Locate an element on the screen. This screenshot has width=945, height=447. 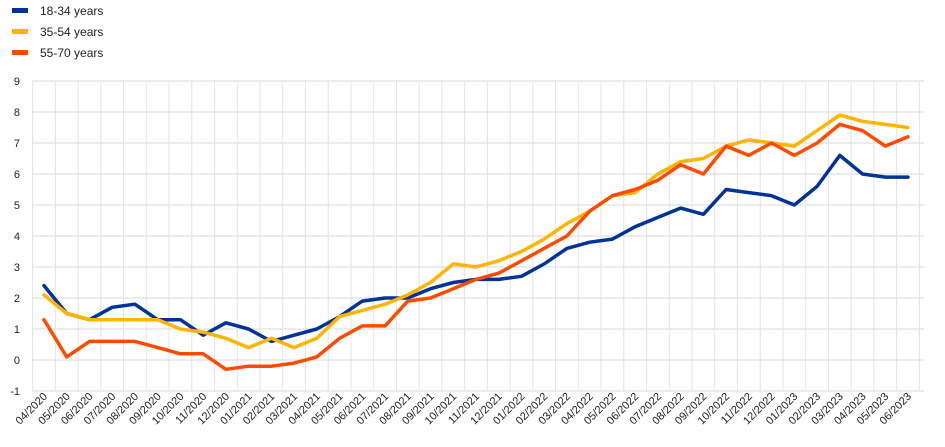
y-tick-label: 7 is located at coordinates (17, 144).